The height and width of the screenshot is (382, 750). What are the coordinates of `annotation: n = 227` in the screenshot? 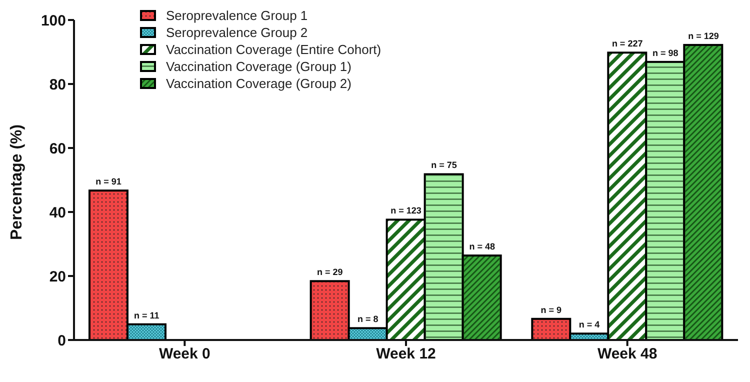 It's located at (627, 43).